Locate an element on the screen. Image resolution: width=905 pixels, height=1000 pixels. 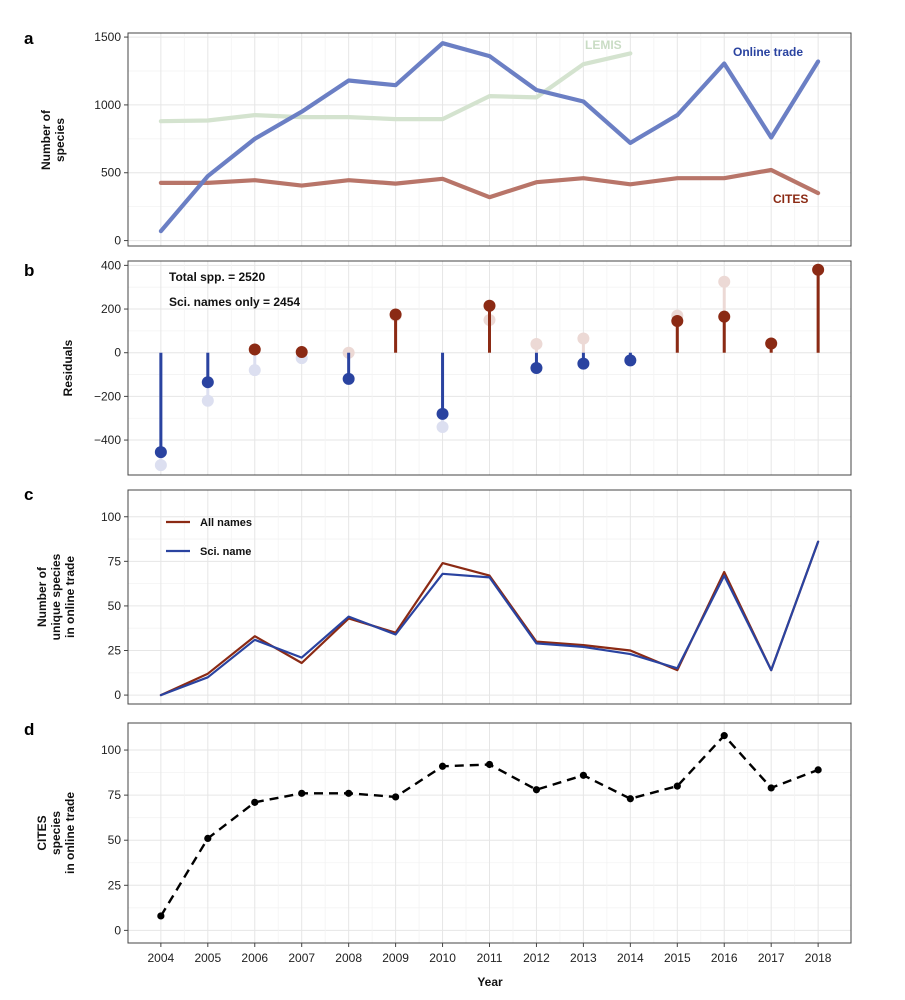
y-tick-label: 200 is located at coordinates (111, 309).